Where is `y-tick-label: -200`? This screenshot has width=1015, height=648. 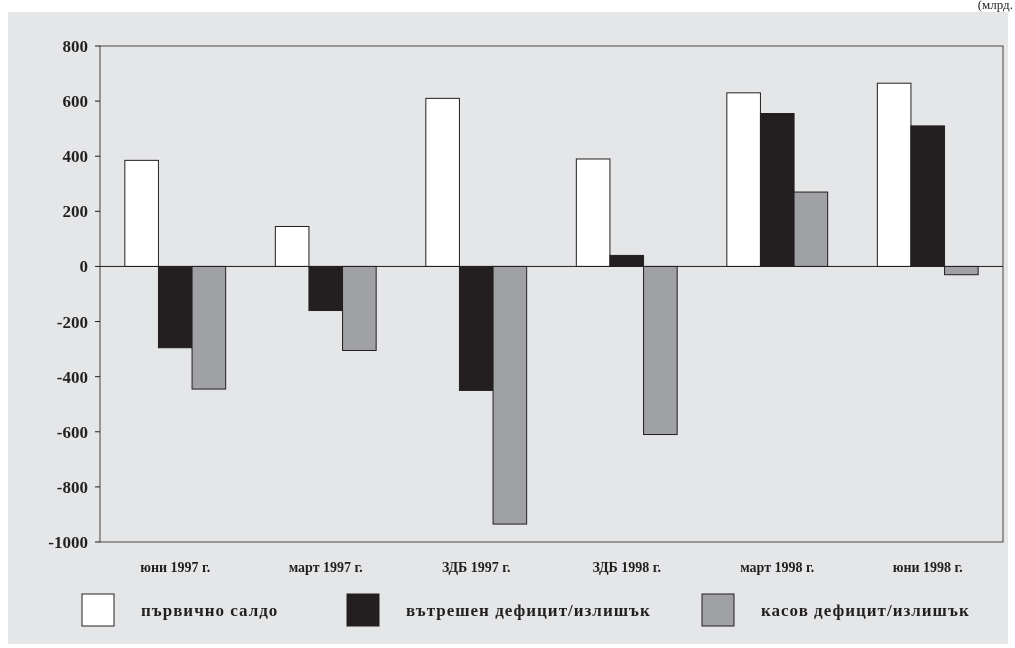
y-tick-label: -200 is located at coordinates (72, 322).